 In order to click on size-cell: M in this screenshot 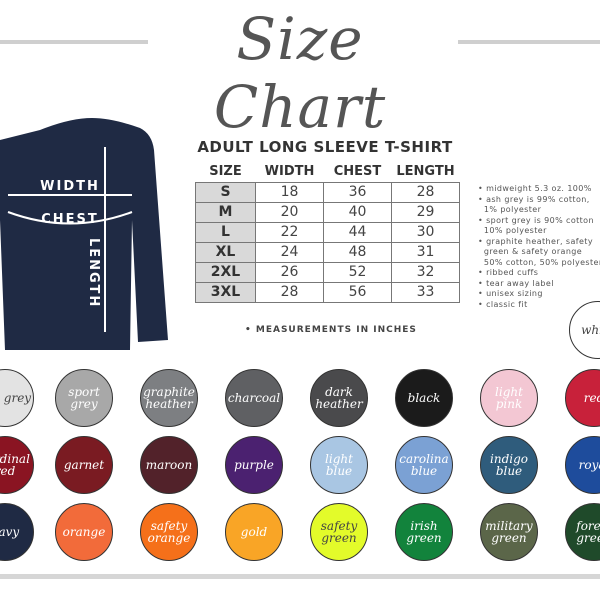, I will do `click(225, 212)`.